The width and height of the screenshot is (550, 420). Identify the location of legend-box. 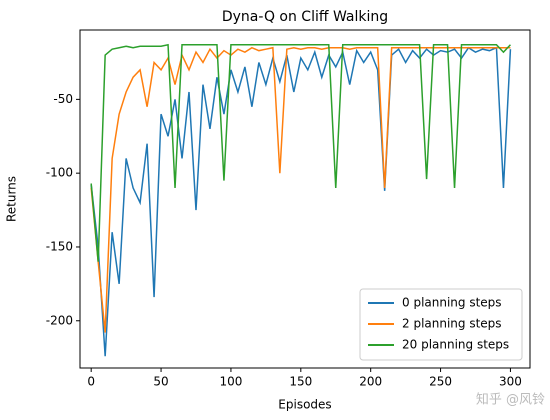
(441, 324).